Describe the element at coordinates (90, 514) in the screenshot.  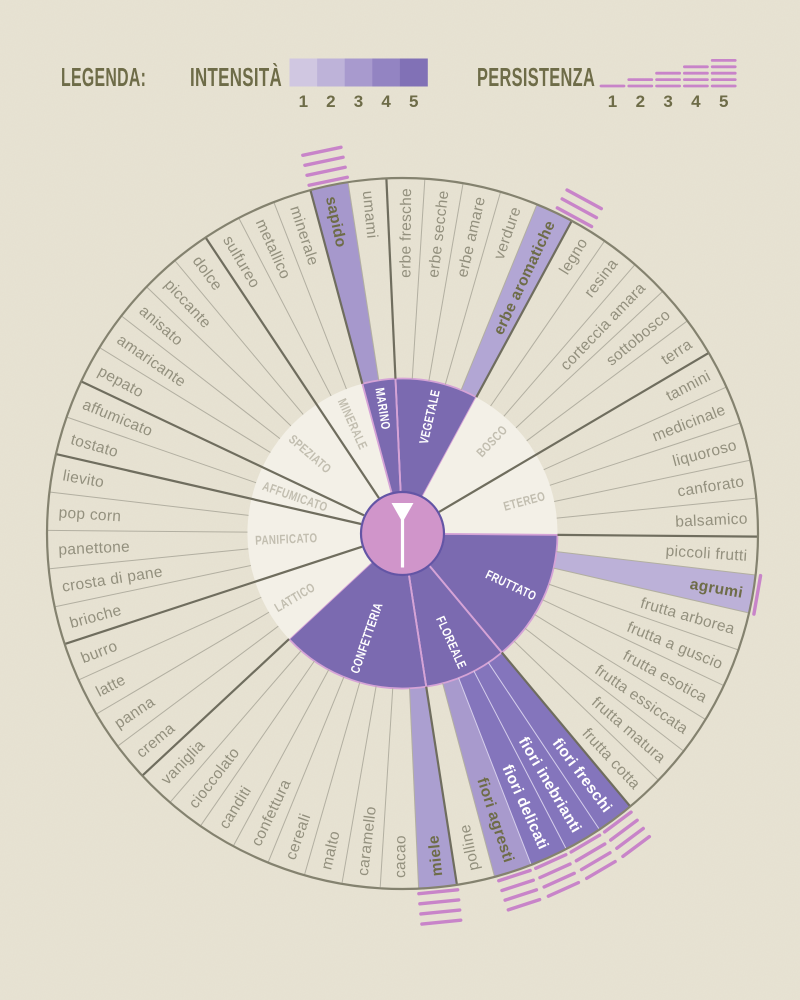
I see `svg-text: pop corn` at that location.